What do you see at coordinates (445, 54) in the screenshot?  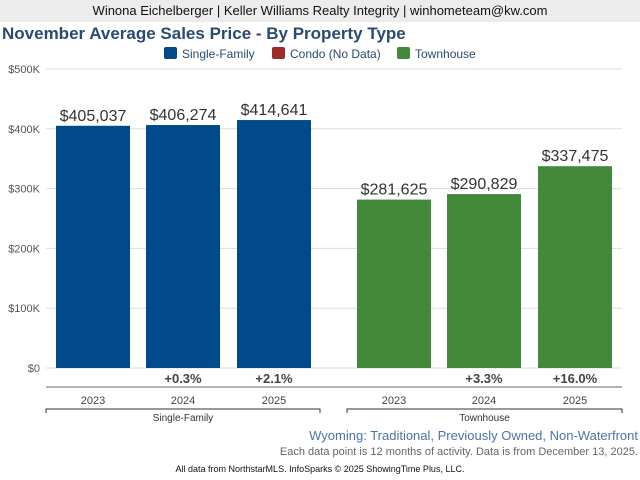 I see `legend-label: Townhouse` at bounding box center [445, 54].